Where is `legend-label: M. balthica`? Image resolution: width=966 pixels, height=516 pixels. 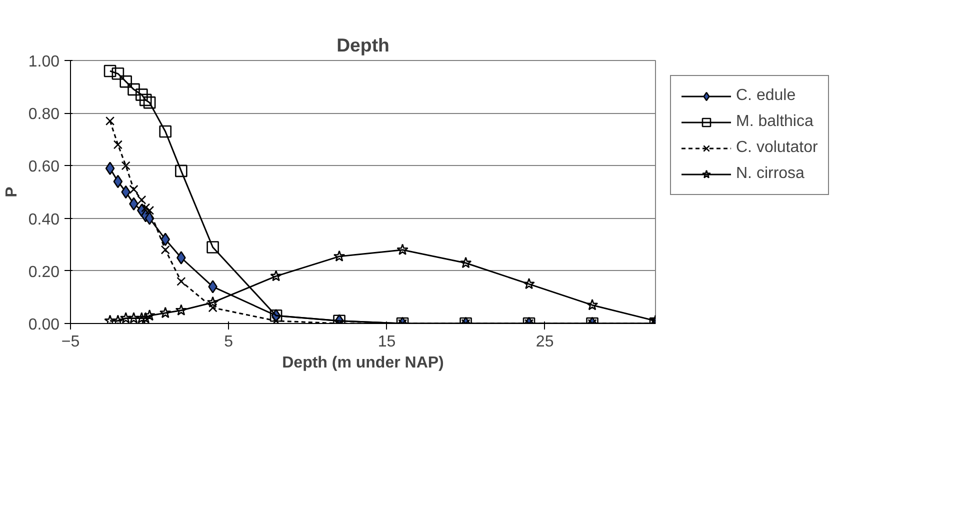 legend-label: M. balthica is located at coordinates (775, 122).